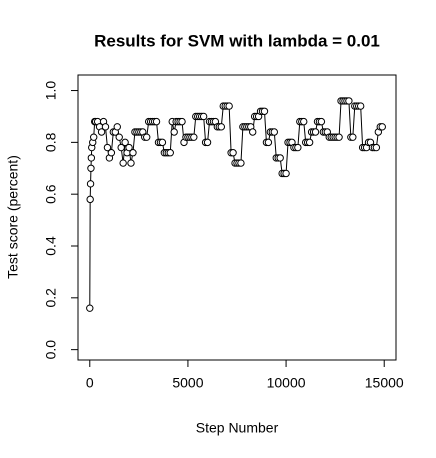 The width and height of the screenshot is (436, 458). What do you see at coordinates (286, 383) in the screenshot?
I see `x-tick-label: 10000` at bounding box center [286, 383].